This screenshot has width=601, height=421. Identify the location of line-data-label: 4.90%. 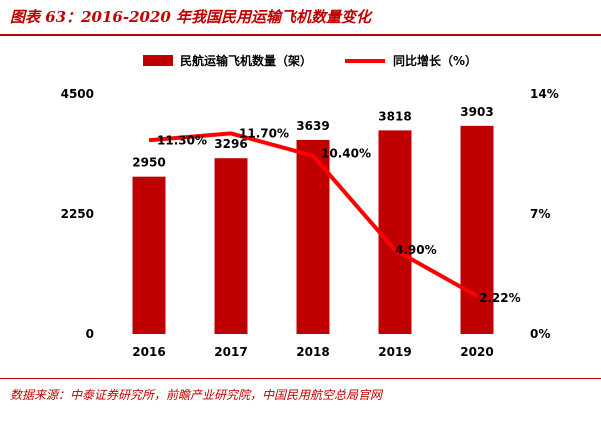
(416, 250).